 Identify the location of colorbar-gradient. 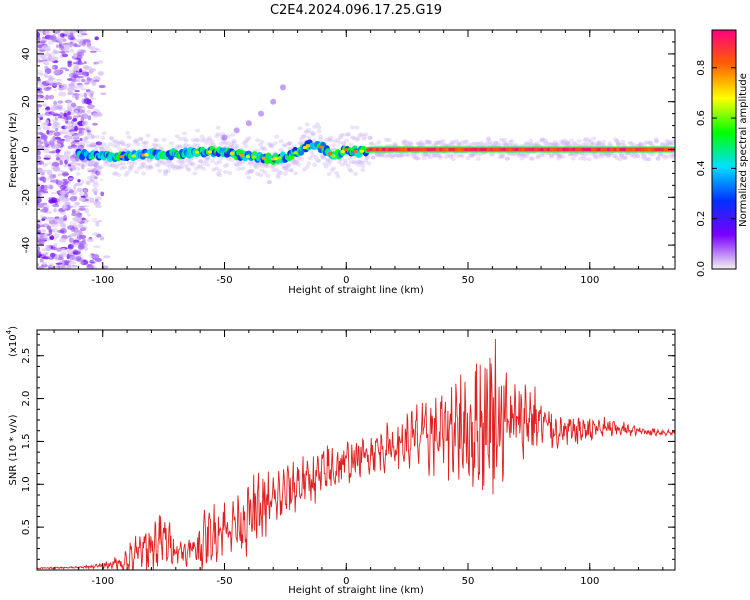
(724, 149).